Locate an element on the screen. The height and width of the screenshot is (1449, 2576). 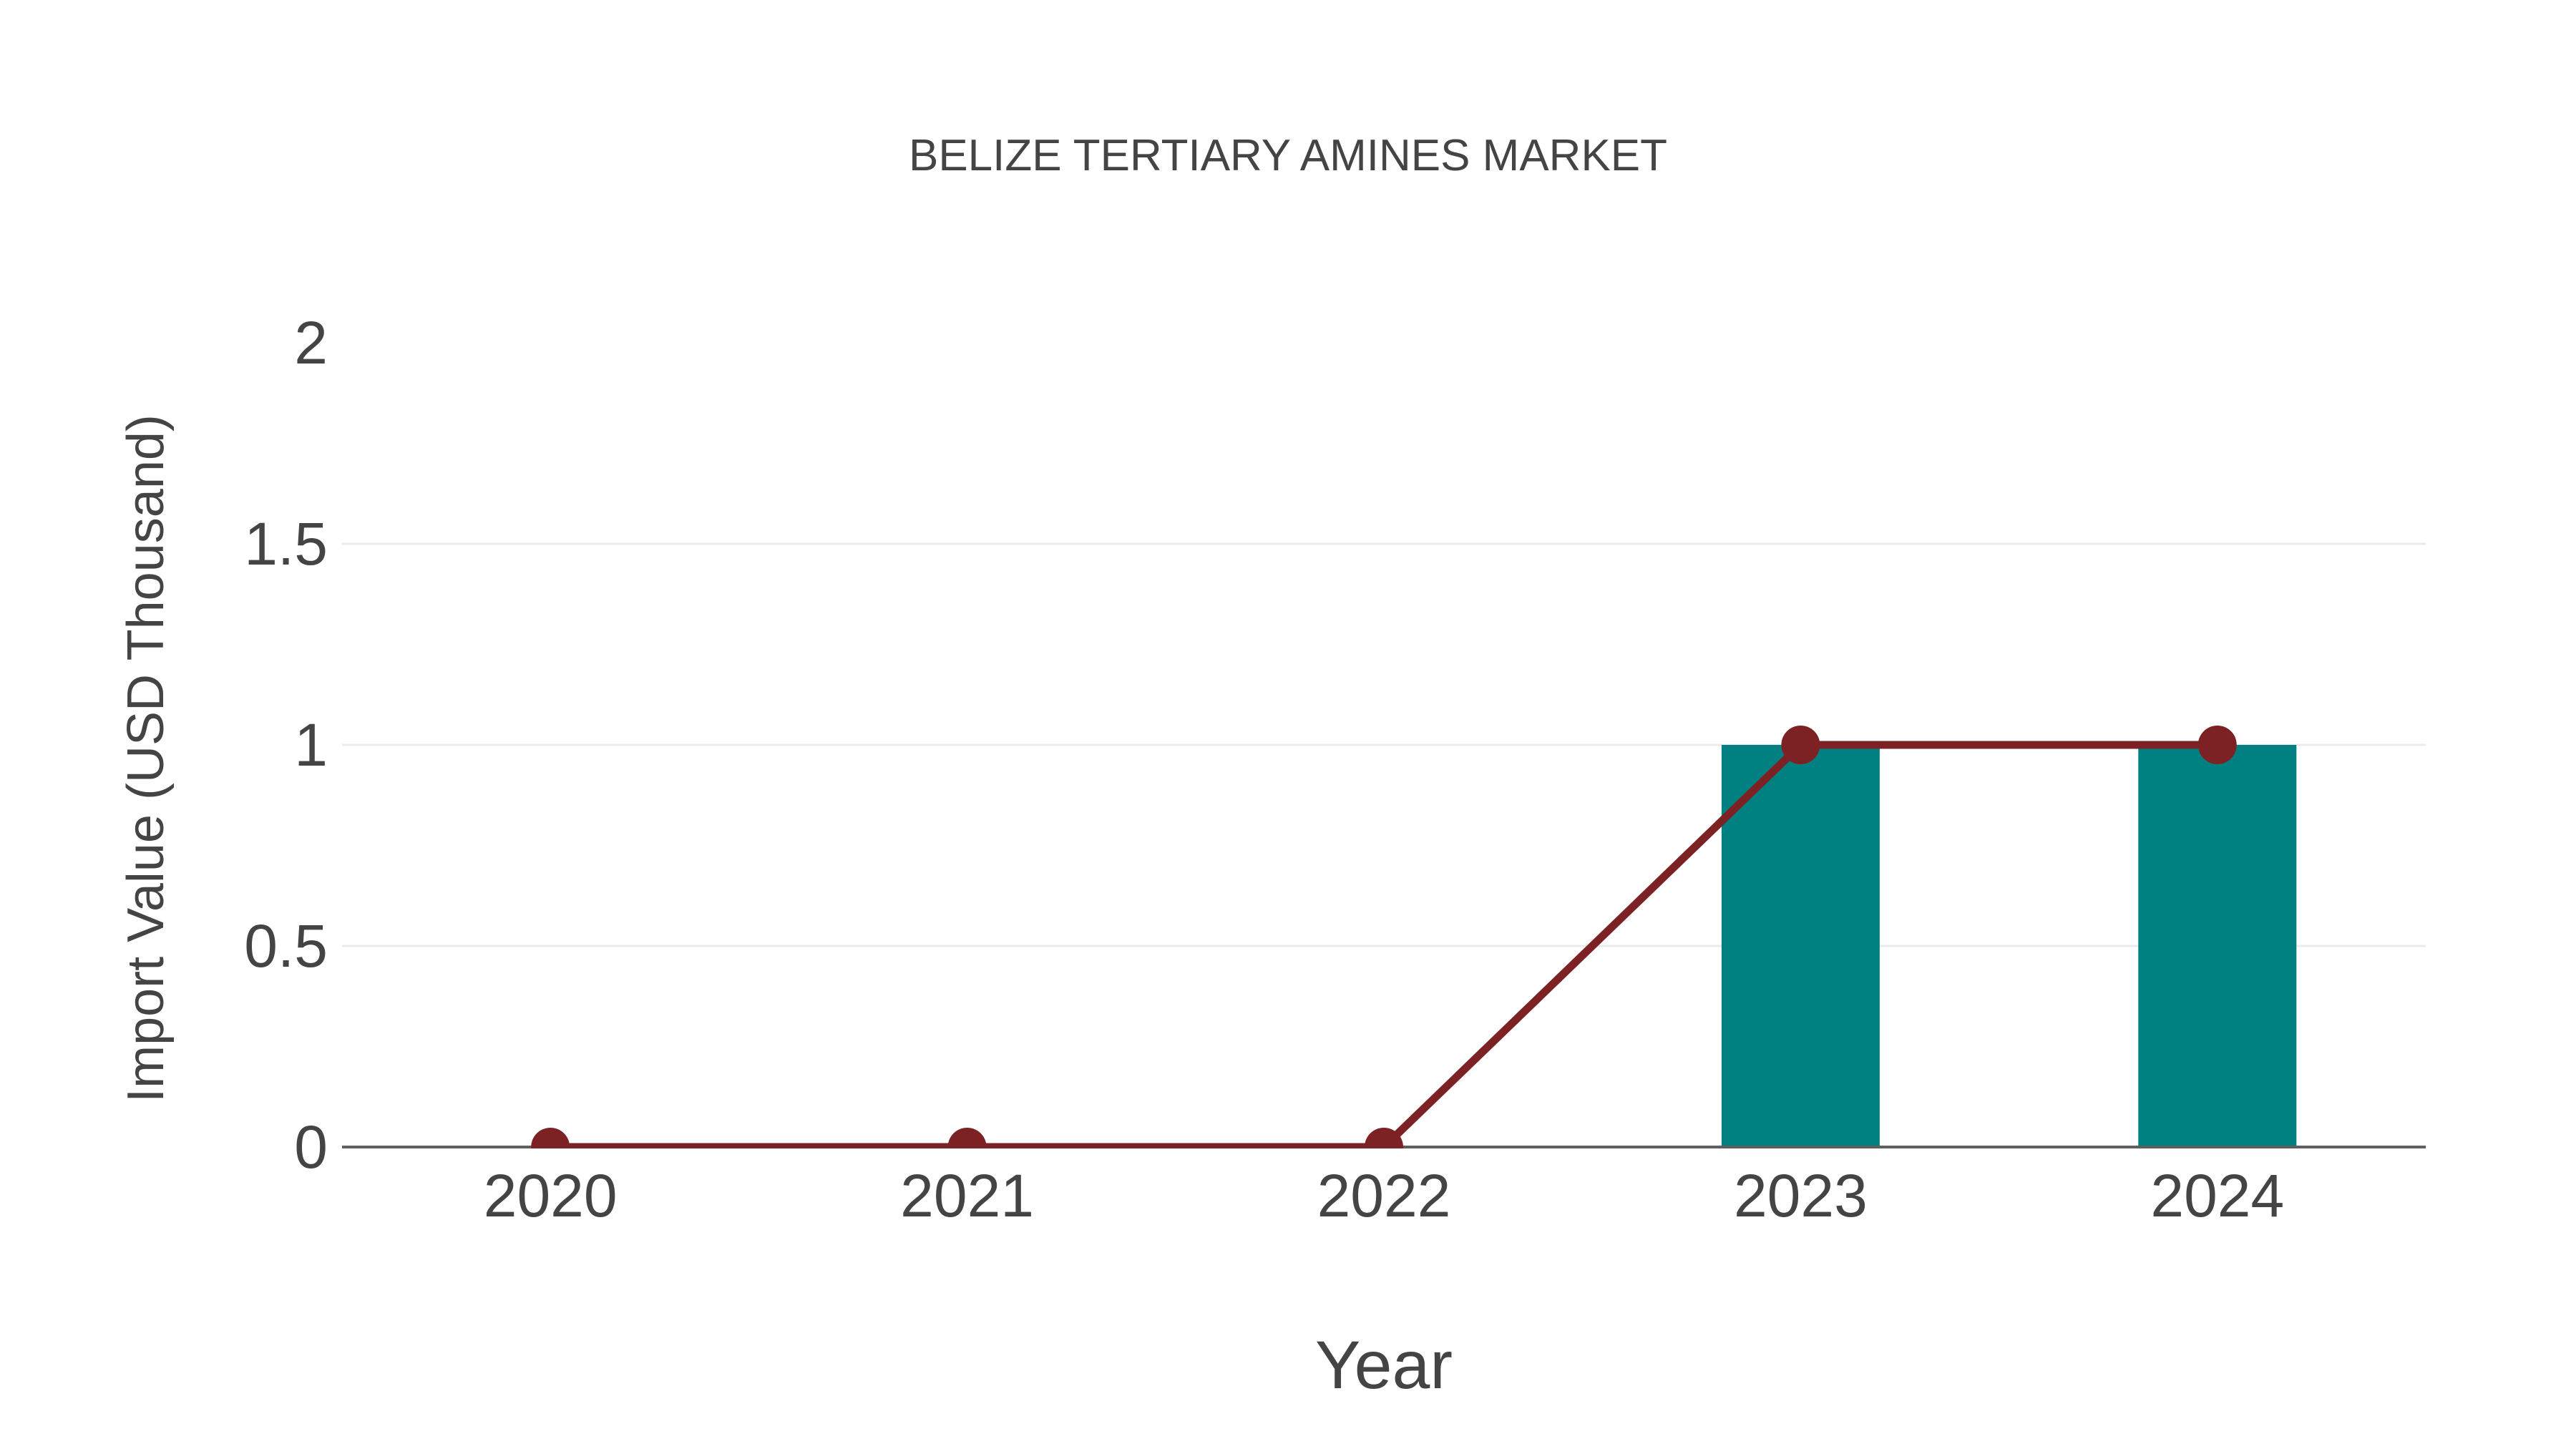
y-axis-title: Import Value (USD Thousand) is located at coordinates (146, 758).